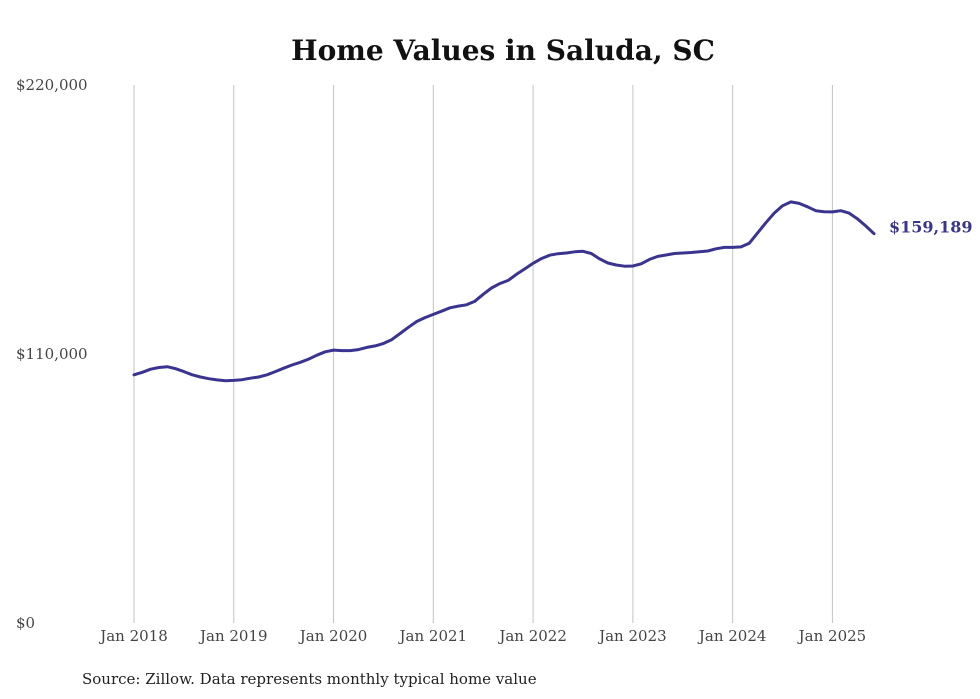 The image size is (980, 699). What do you see at coordinates (832, 636) in the screenshot?
I see `x-tick-label: Jan 2025` at bounding box center [832, 636].